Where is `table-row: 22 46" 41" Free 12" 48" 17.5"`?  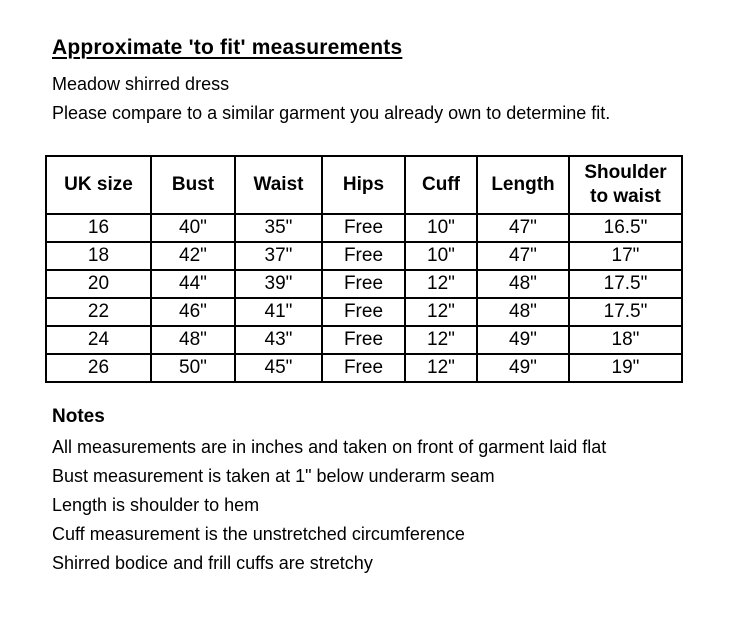
table-row: 22 46" 41" Free 12" 48" 17.5" is located at coordinates (364, 312).